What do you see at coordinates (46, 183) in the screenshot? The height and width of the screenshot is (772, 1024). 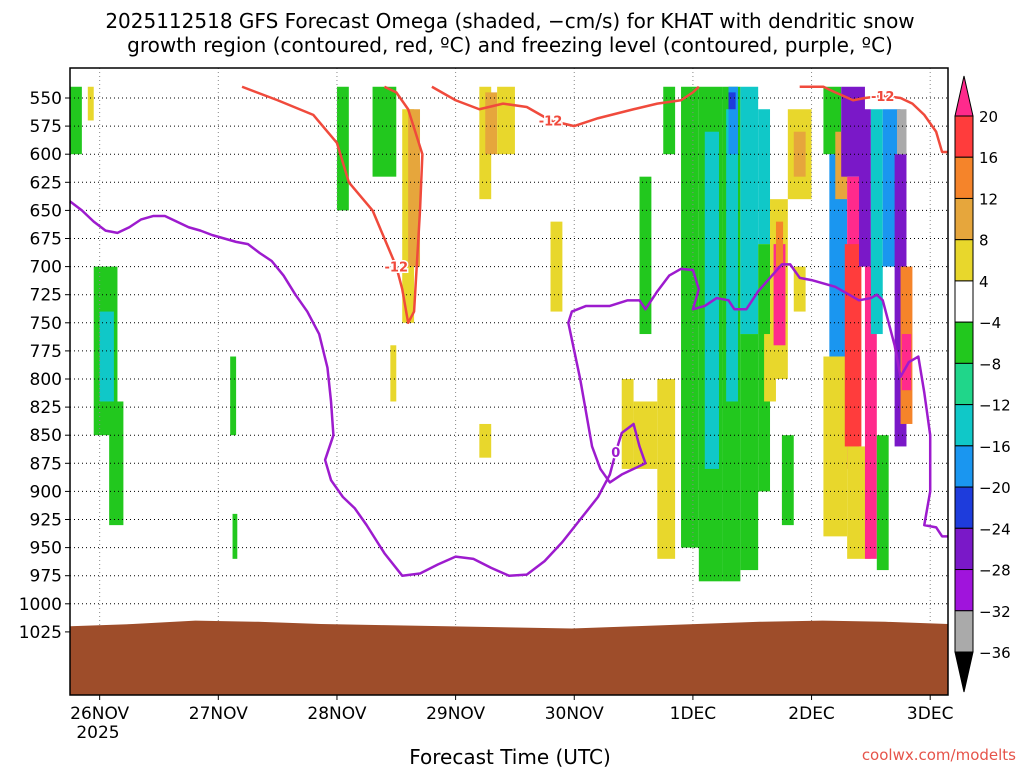 I see `y-tick-label: 625` at bounding box center [46, 183].